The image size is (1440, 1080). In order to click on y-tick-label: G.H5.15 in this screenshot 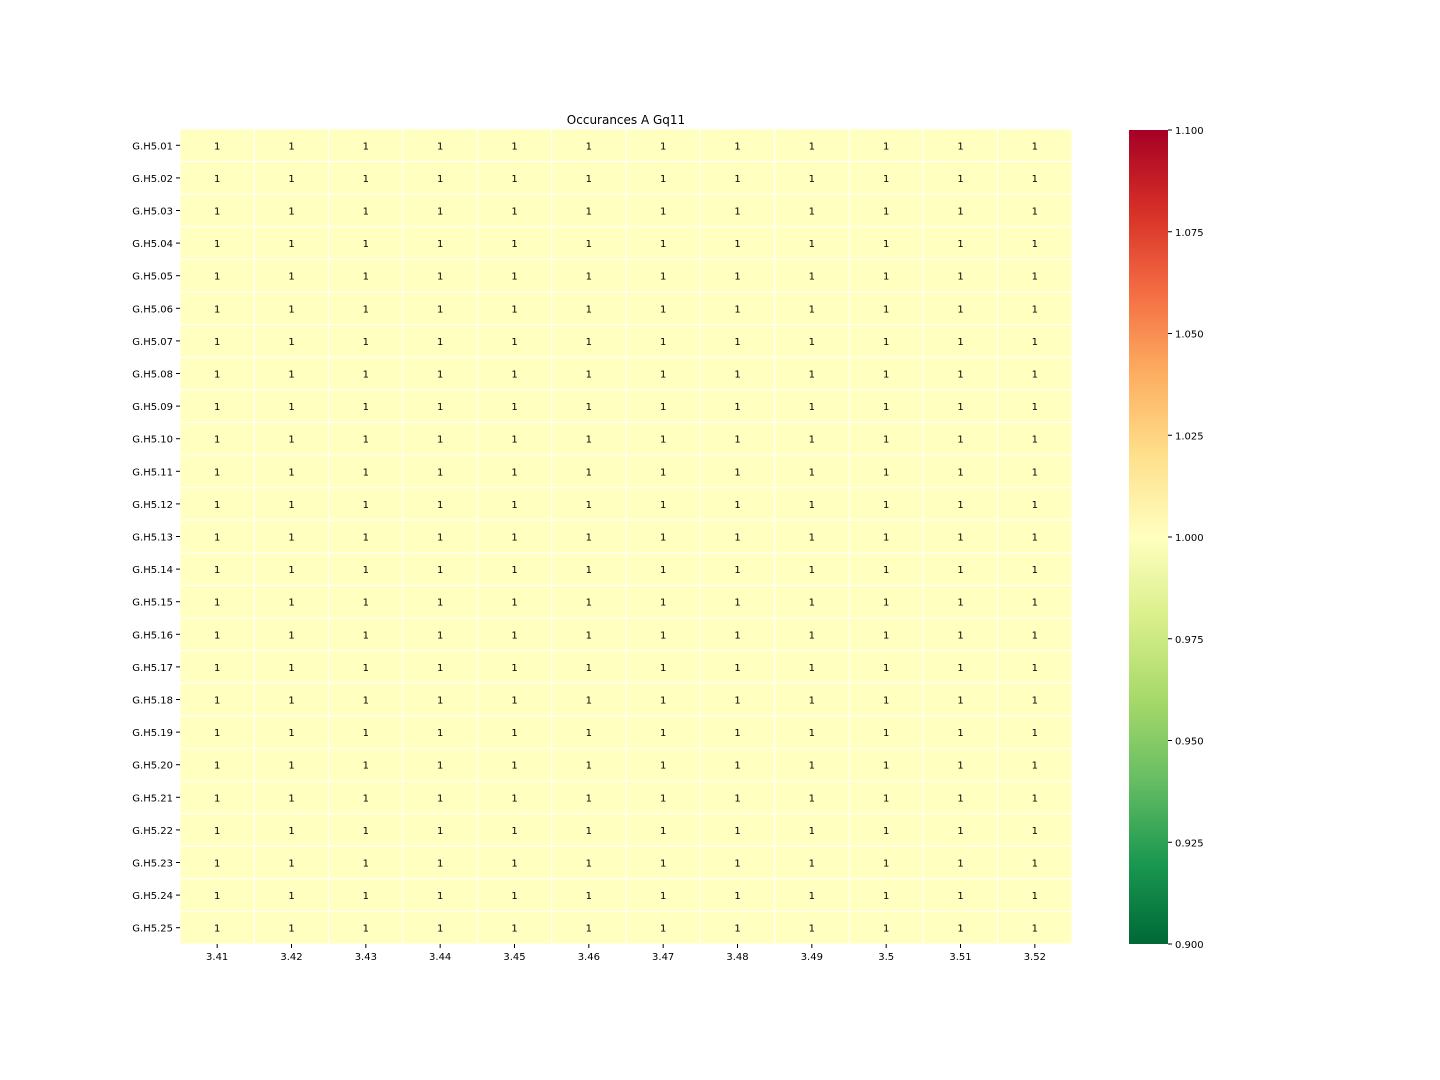, I will do `click(152, 603)`.